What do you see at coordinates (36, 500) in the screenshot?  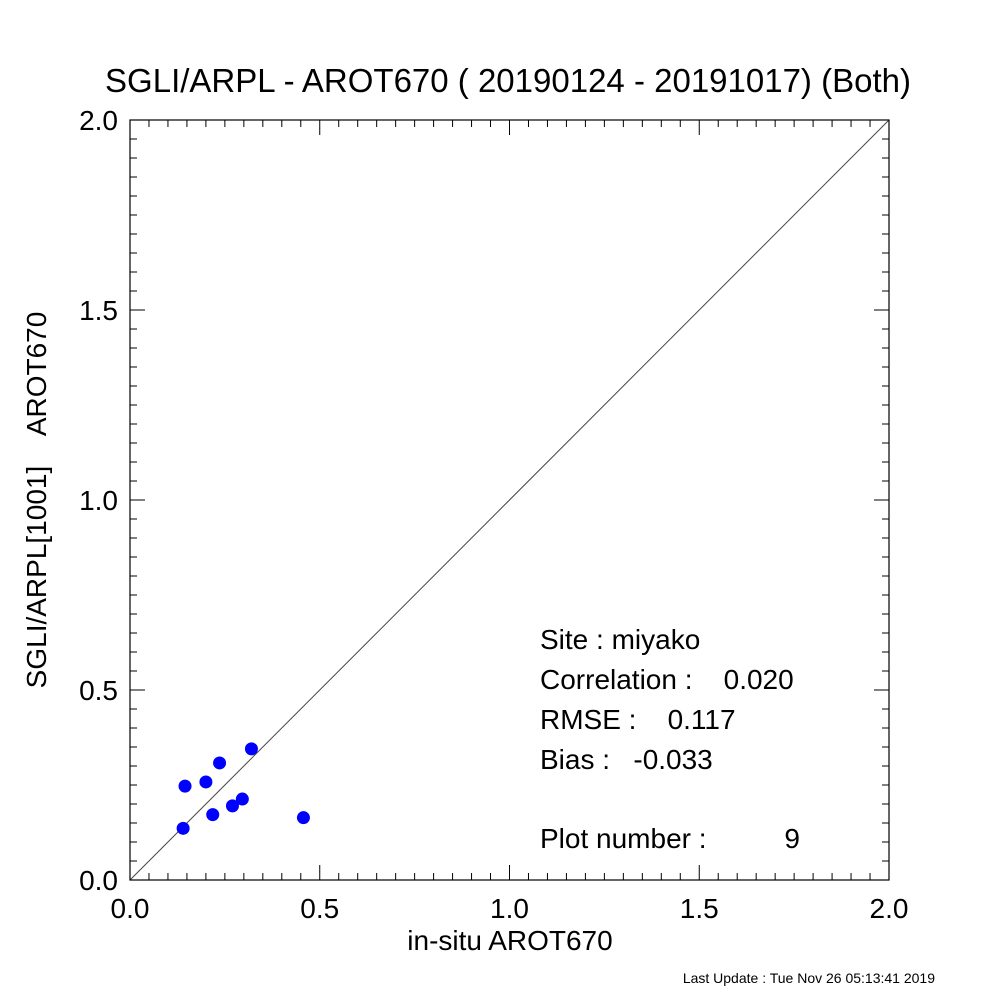 I see `y-axis-label: SGLI/ARPL[1001] AROT670` at bounding box center [36, 500].